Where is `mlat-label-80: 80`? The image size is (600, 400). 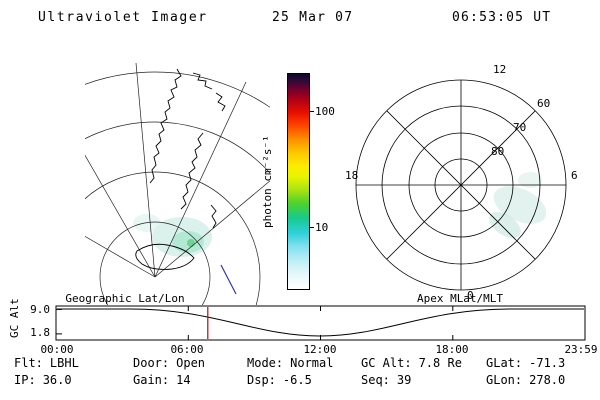 mlat-label-80: 80 is located at coordinates (497, 151).